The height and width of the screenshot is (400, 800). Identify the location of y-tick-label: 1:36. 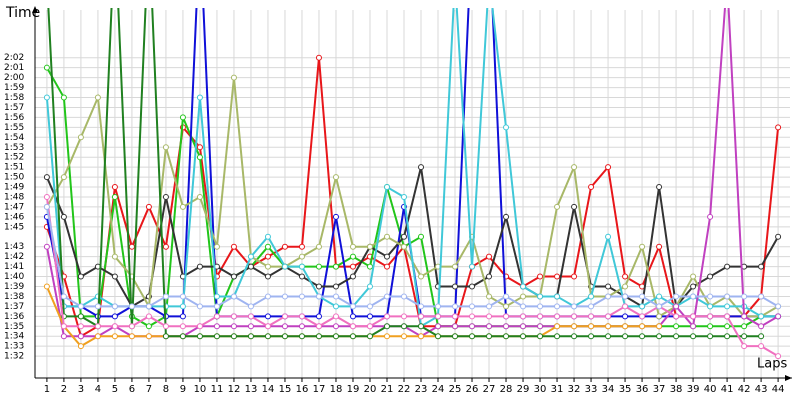
(14, 317).